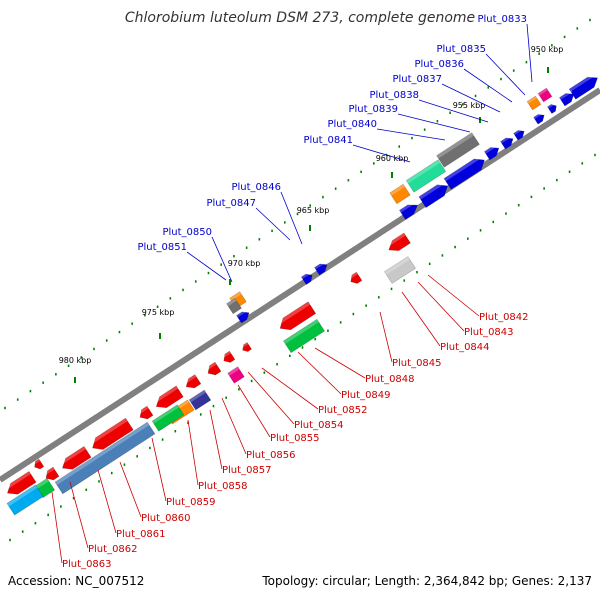 The height and width of the screenshot is (600, 600). What do you see at coordinates (113, 549) in the screenshot?
I see `gene-label-reverse: Plut_0862` at bounding box center [113, 549].